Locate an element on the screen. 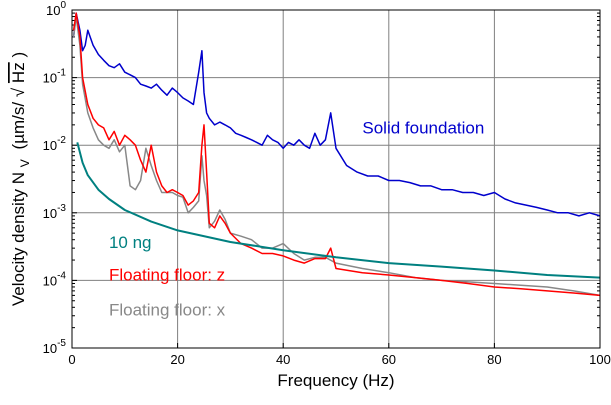 Image resolution: width=611 pixels, height=405 pixels. y-axis-label-unit-open: (µm/s/ is located at coordinates (18, 126).